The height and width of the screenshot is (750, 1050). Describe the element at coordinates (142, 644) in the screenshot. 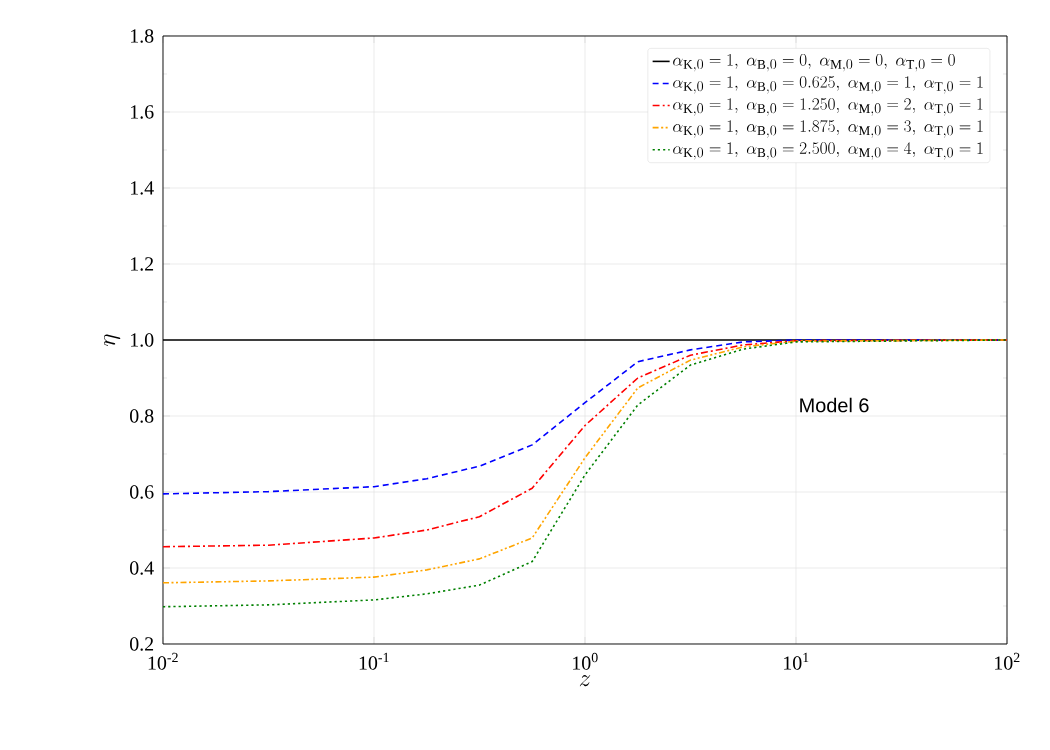

I see `y-tick-label: 0.2` at that location.